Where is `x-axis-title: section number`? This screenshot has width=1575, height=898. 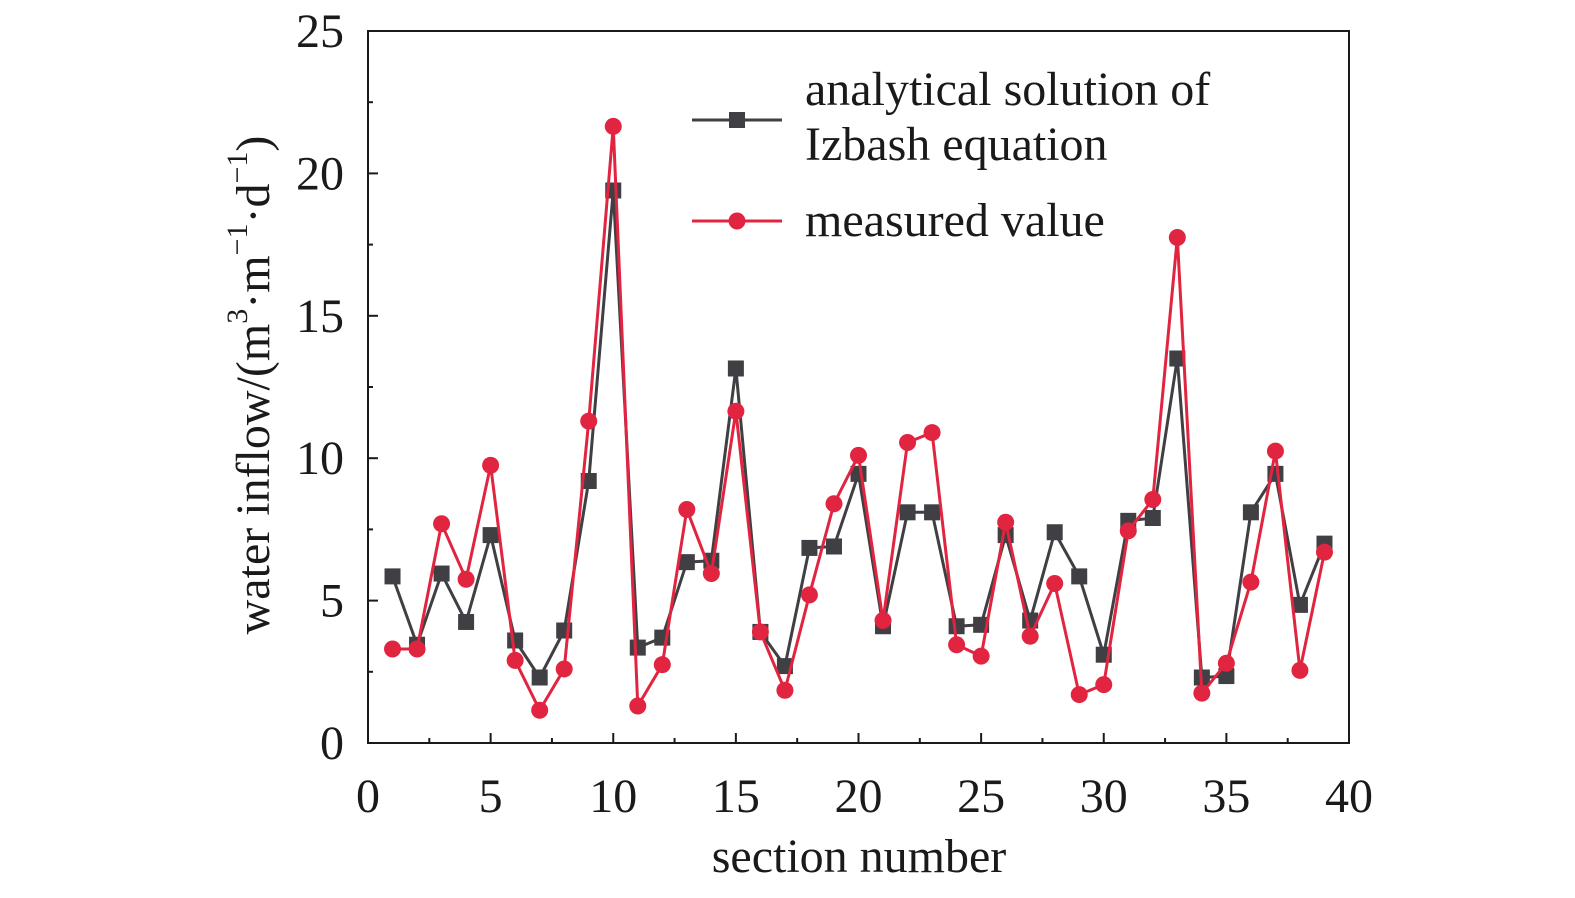
x-axis-title: section number is located at coordinates (859, 856).